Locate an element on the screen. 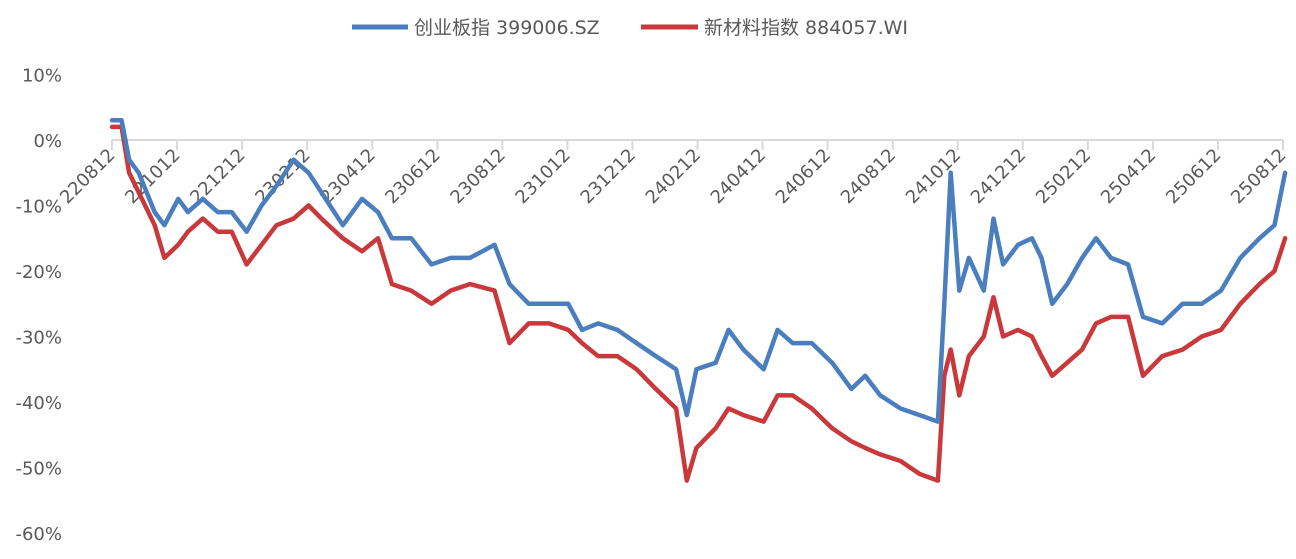 The width and height of the screenshot is (1296, 559). x-tick-label: 241012 is located at coordinates (933, 176).